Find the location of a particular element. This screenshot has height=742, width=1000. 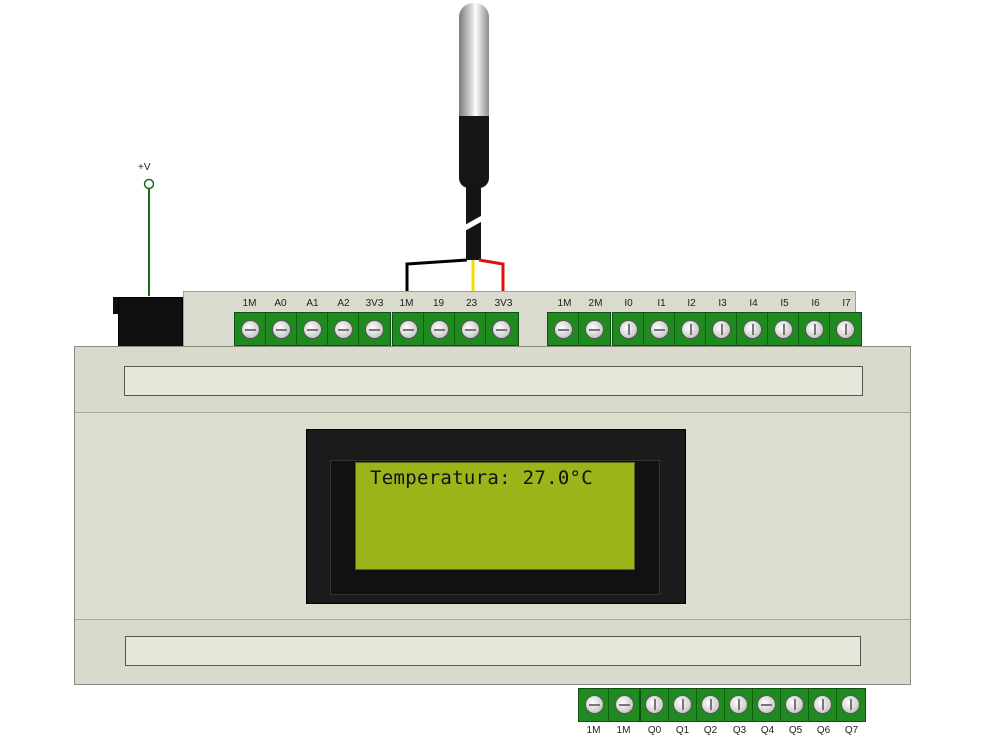

module-bottom-band is located at coordinates (492, 652).